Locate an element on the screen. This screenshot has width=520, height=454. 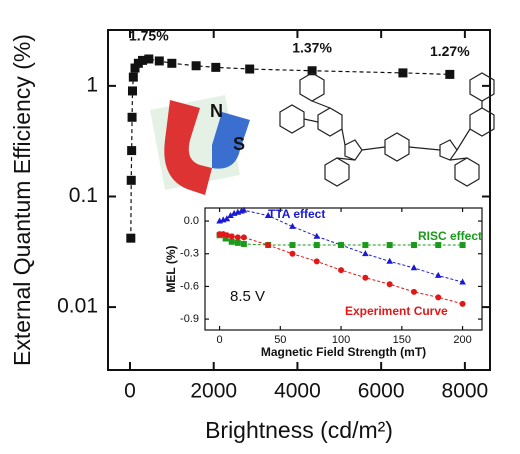
magnet-pole: N is located at coordinates (216, 111).